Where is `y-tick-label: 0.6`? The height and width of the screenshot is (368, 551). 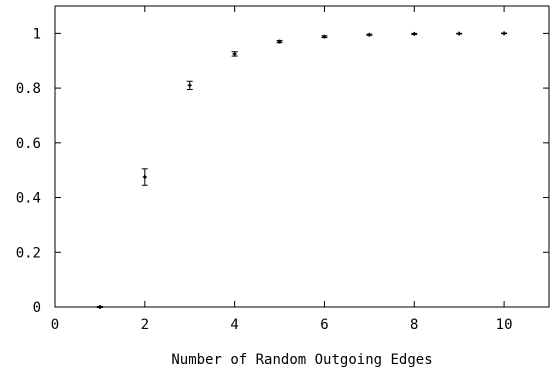
y-tick-label: 0.6 is located at coordinates (28, 144).